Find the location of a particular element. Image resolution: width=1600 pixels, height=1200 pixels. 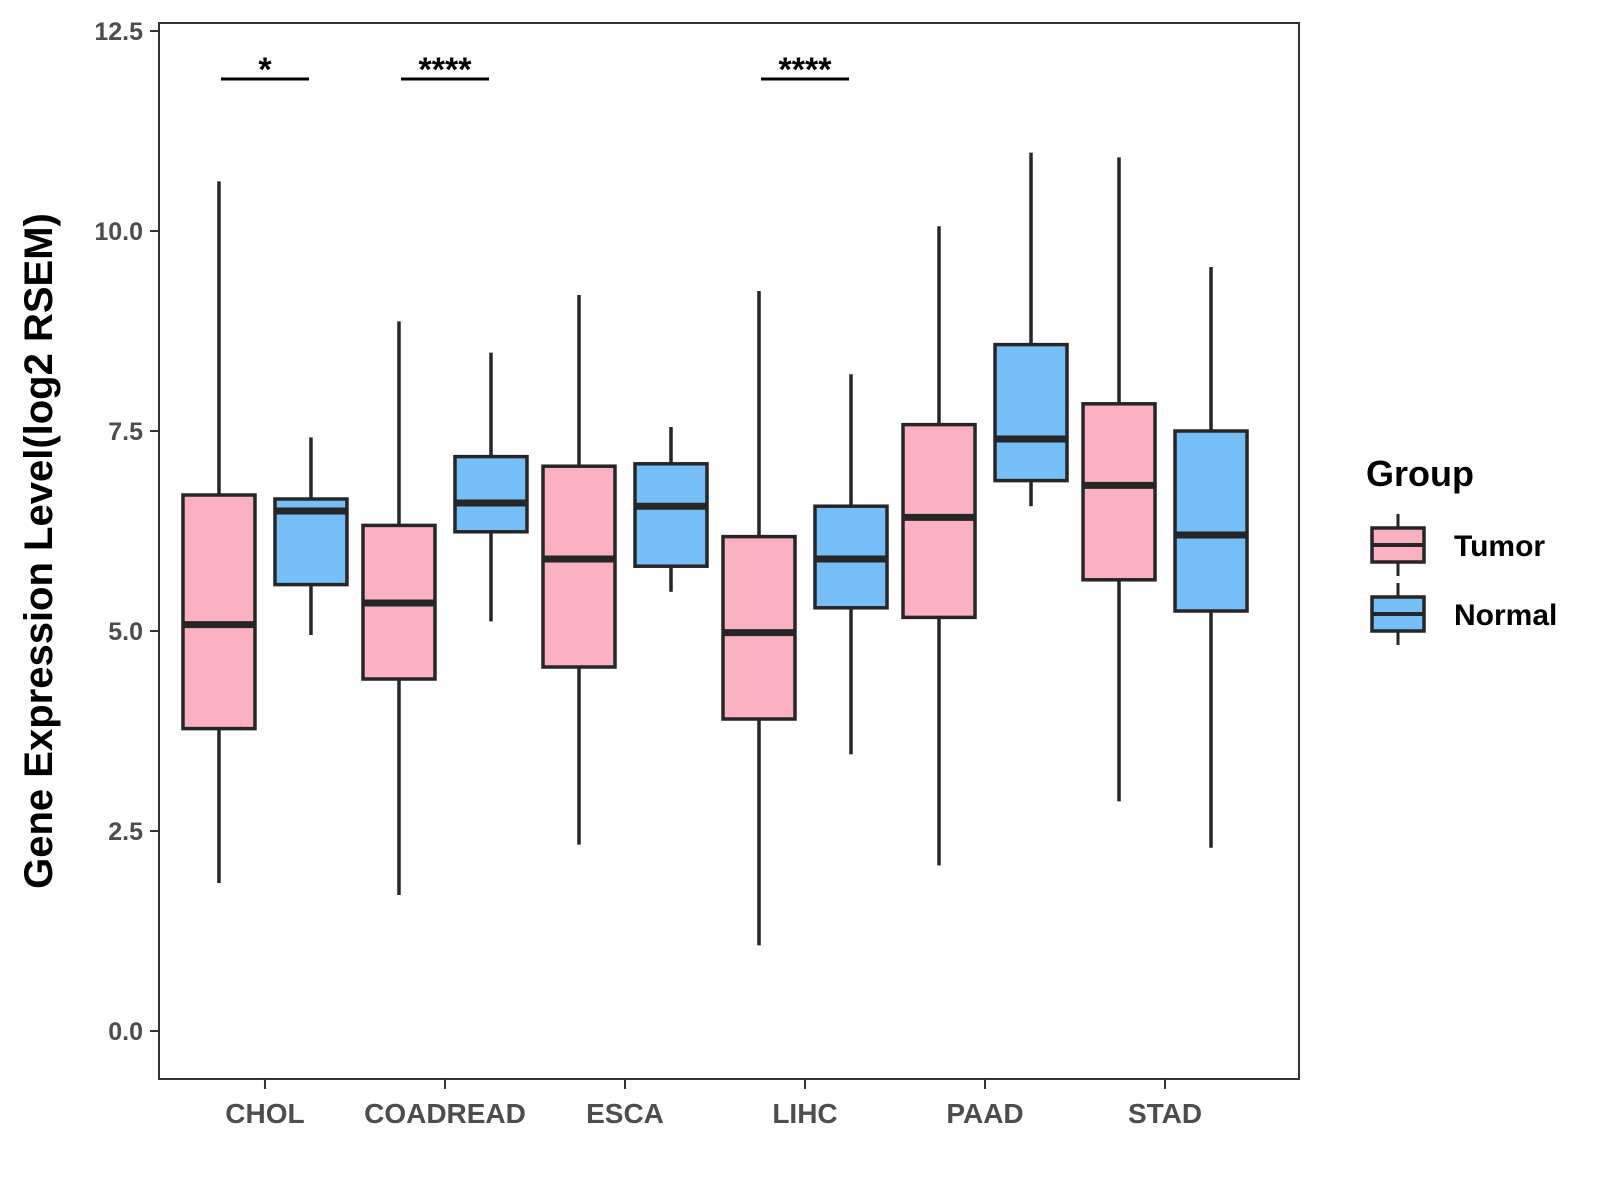

significance-lihc: **** is located at coordinates (805, 70).